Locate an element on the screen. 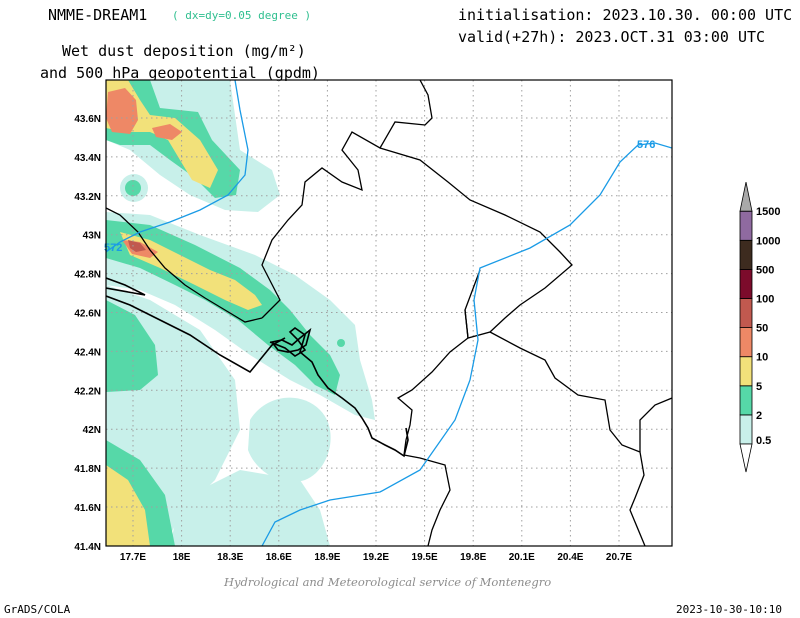 This screenshot has height=618, width=800. x-tick-label: 20.1E is located at coordinates (522, 557).